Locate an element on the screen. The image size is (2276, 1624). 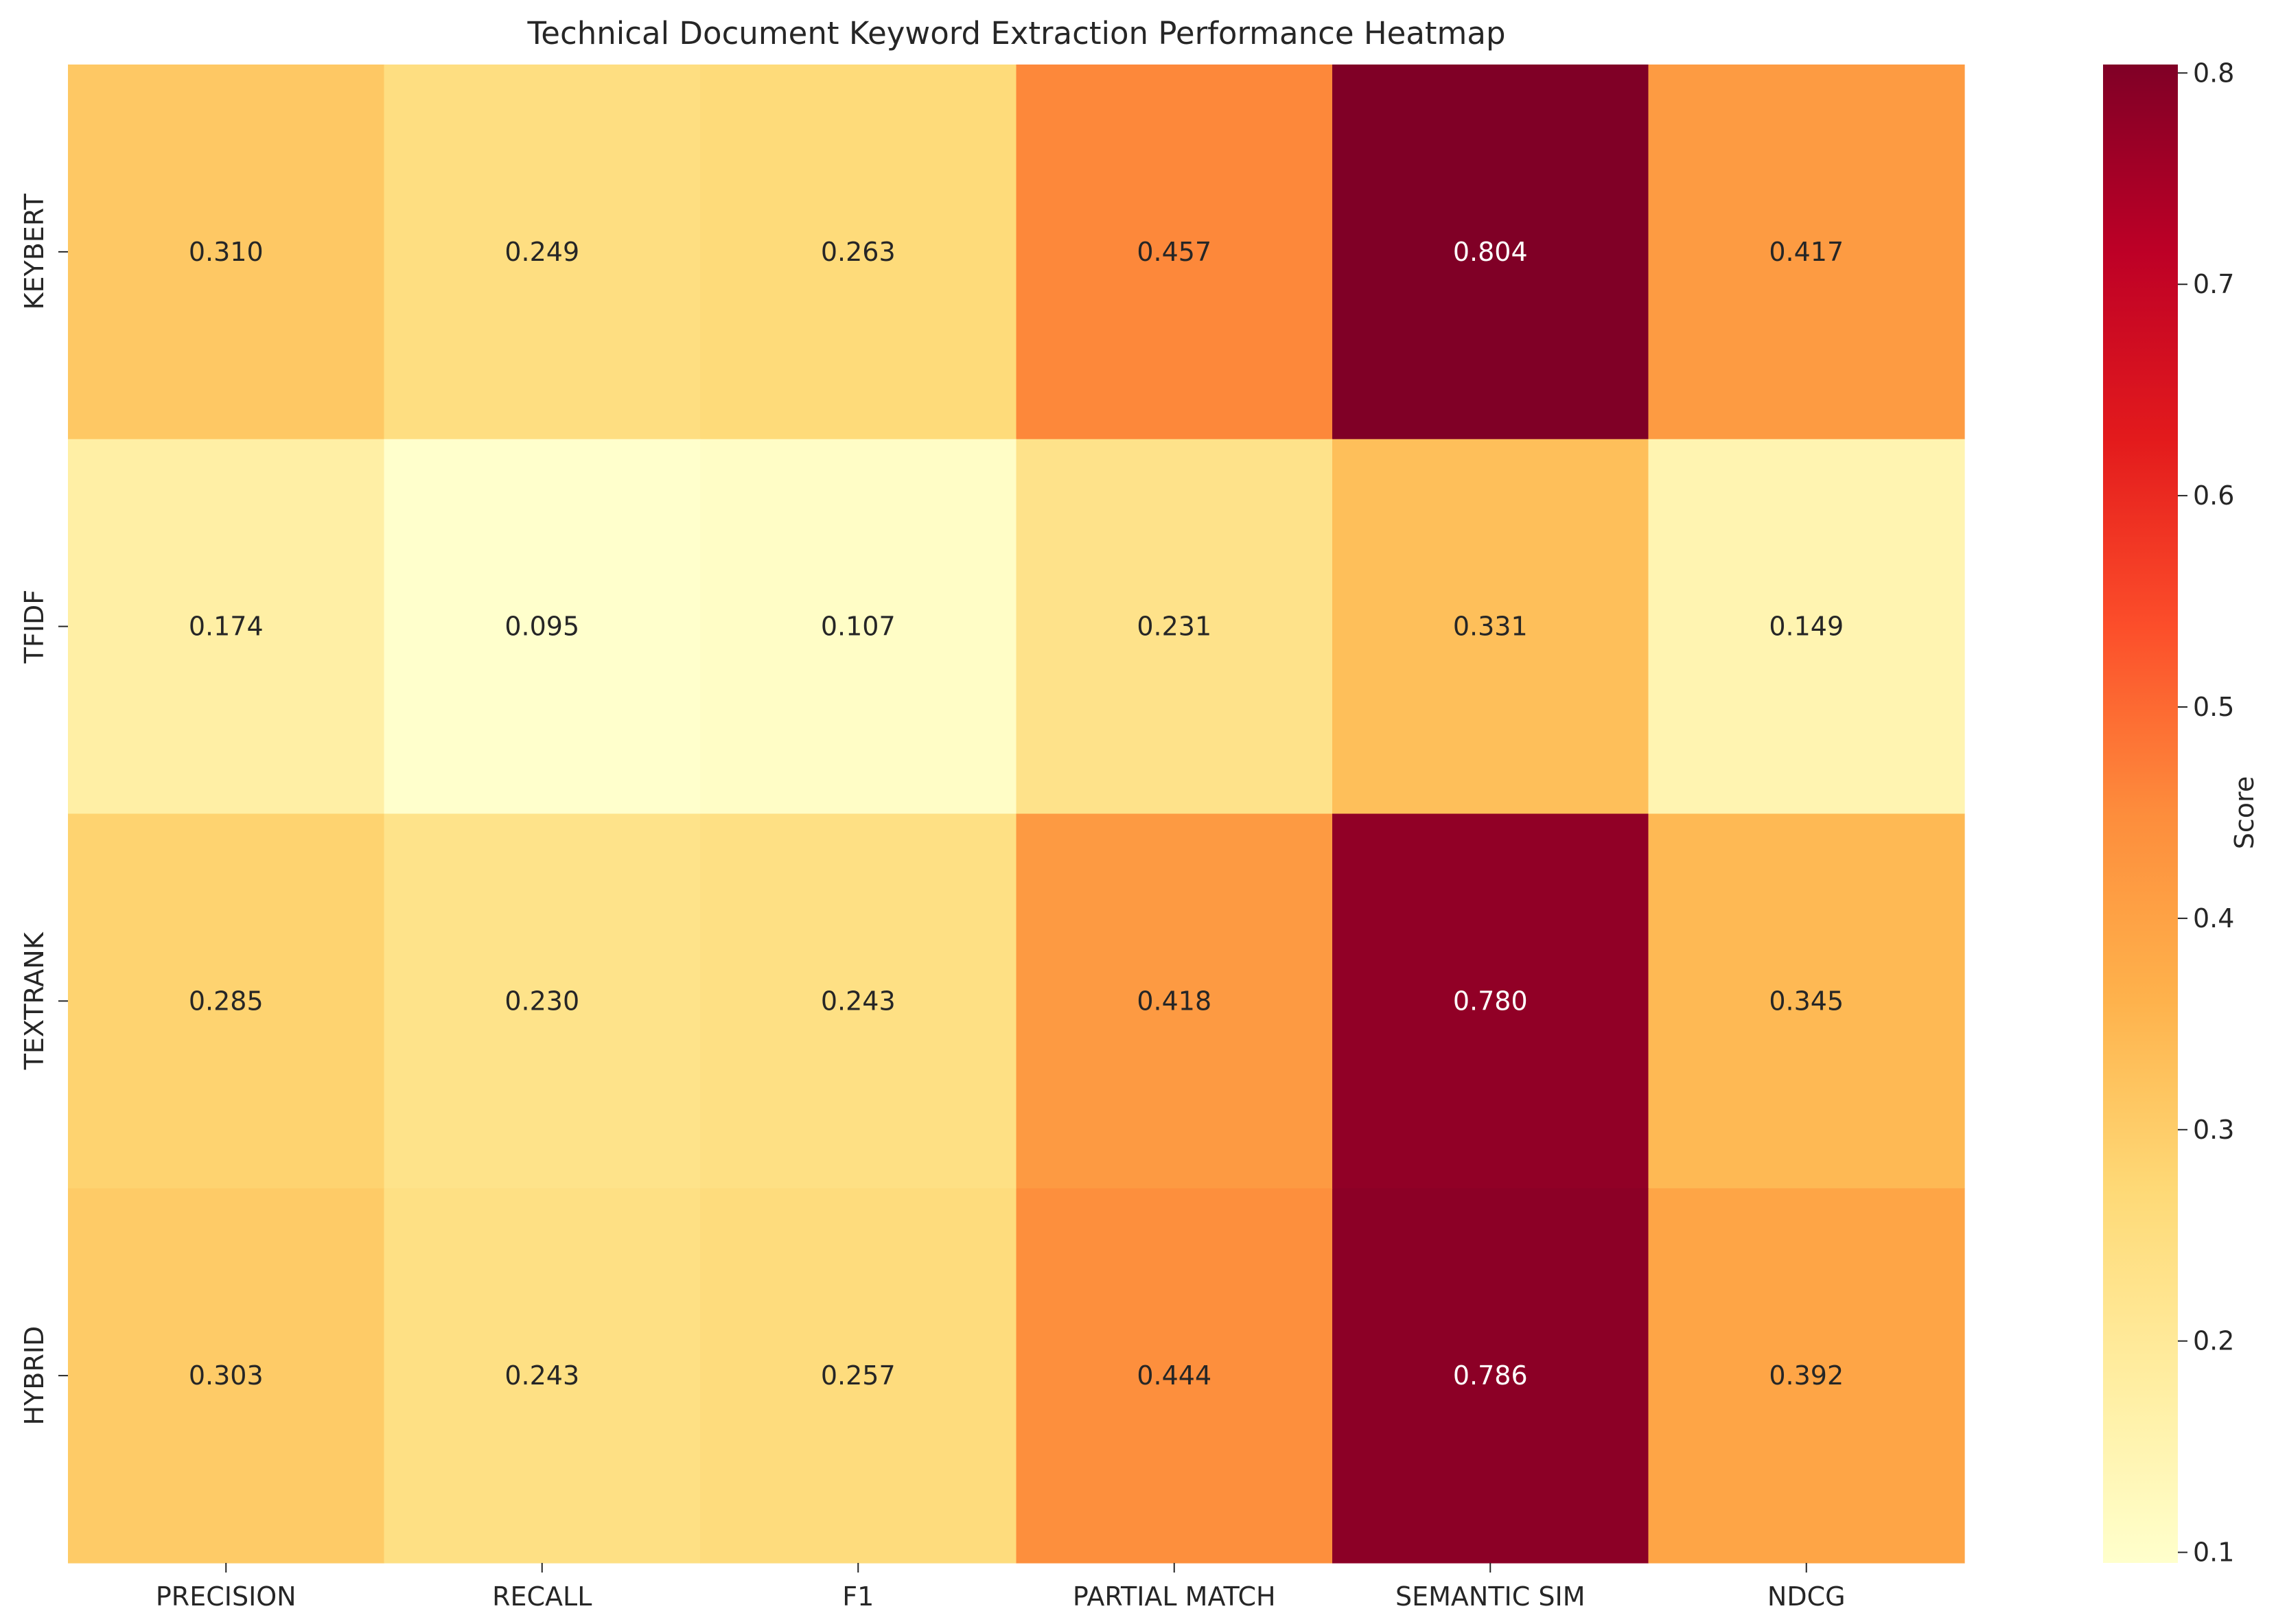
colorbar-tick-label: 0.6 is located at coordinates (2213, 495).